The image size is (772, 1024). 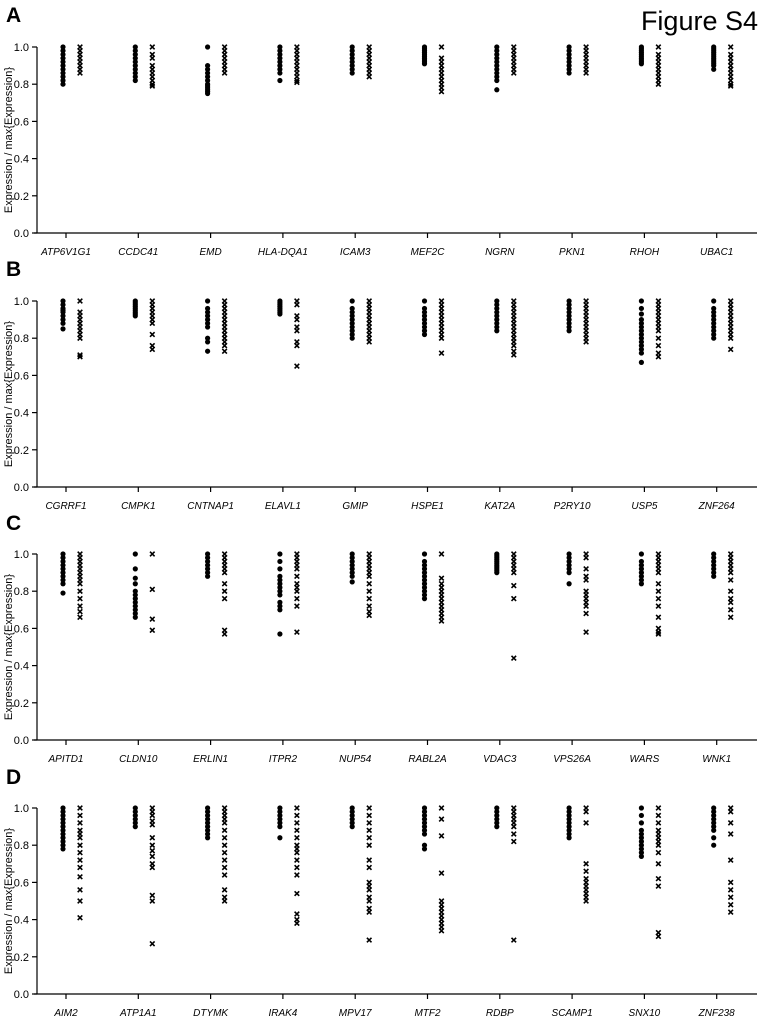 What do you see at coordinates (427, 1013) in the screenshot?
I see `x-tick-label: MTF2` at bounding box center [427, 1013].